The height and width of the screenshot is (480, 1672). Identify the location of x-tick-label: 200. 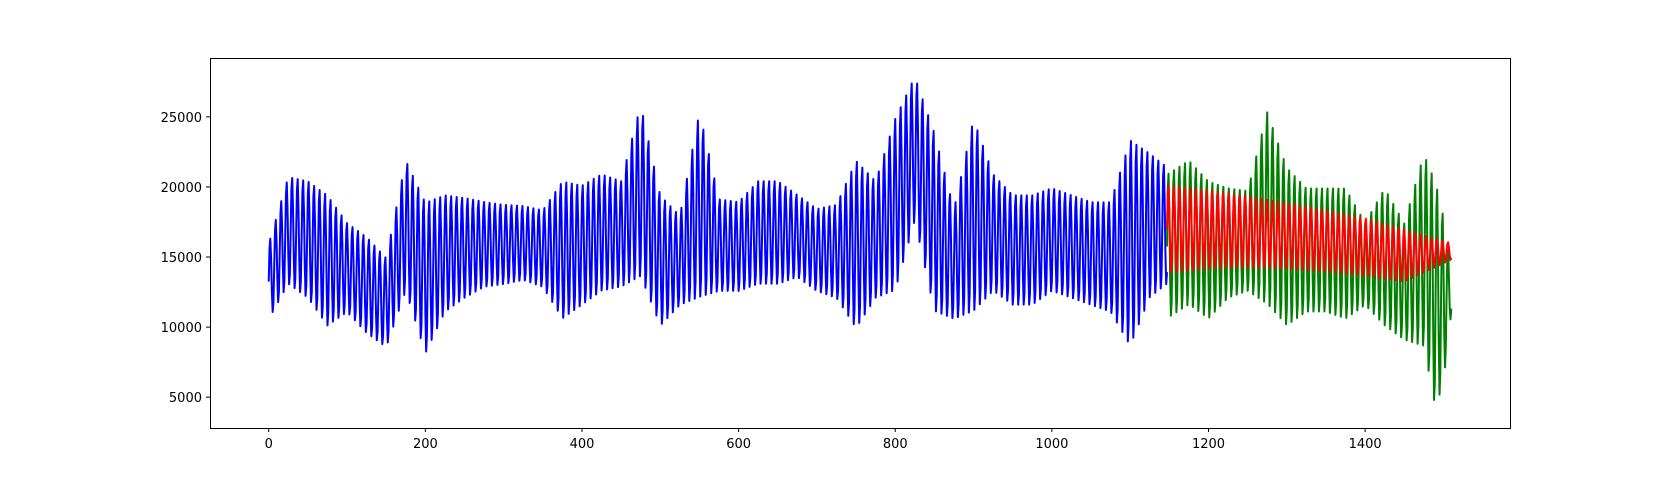
(425, 444).